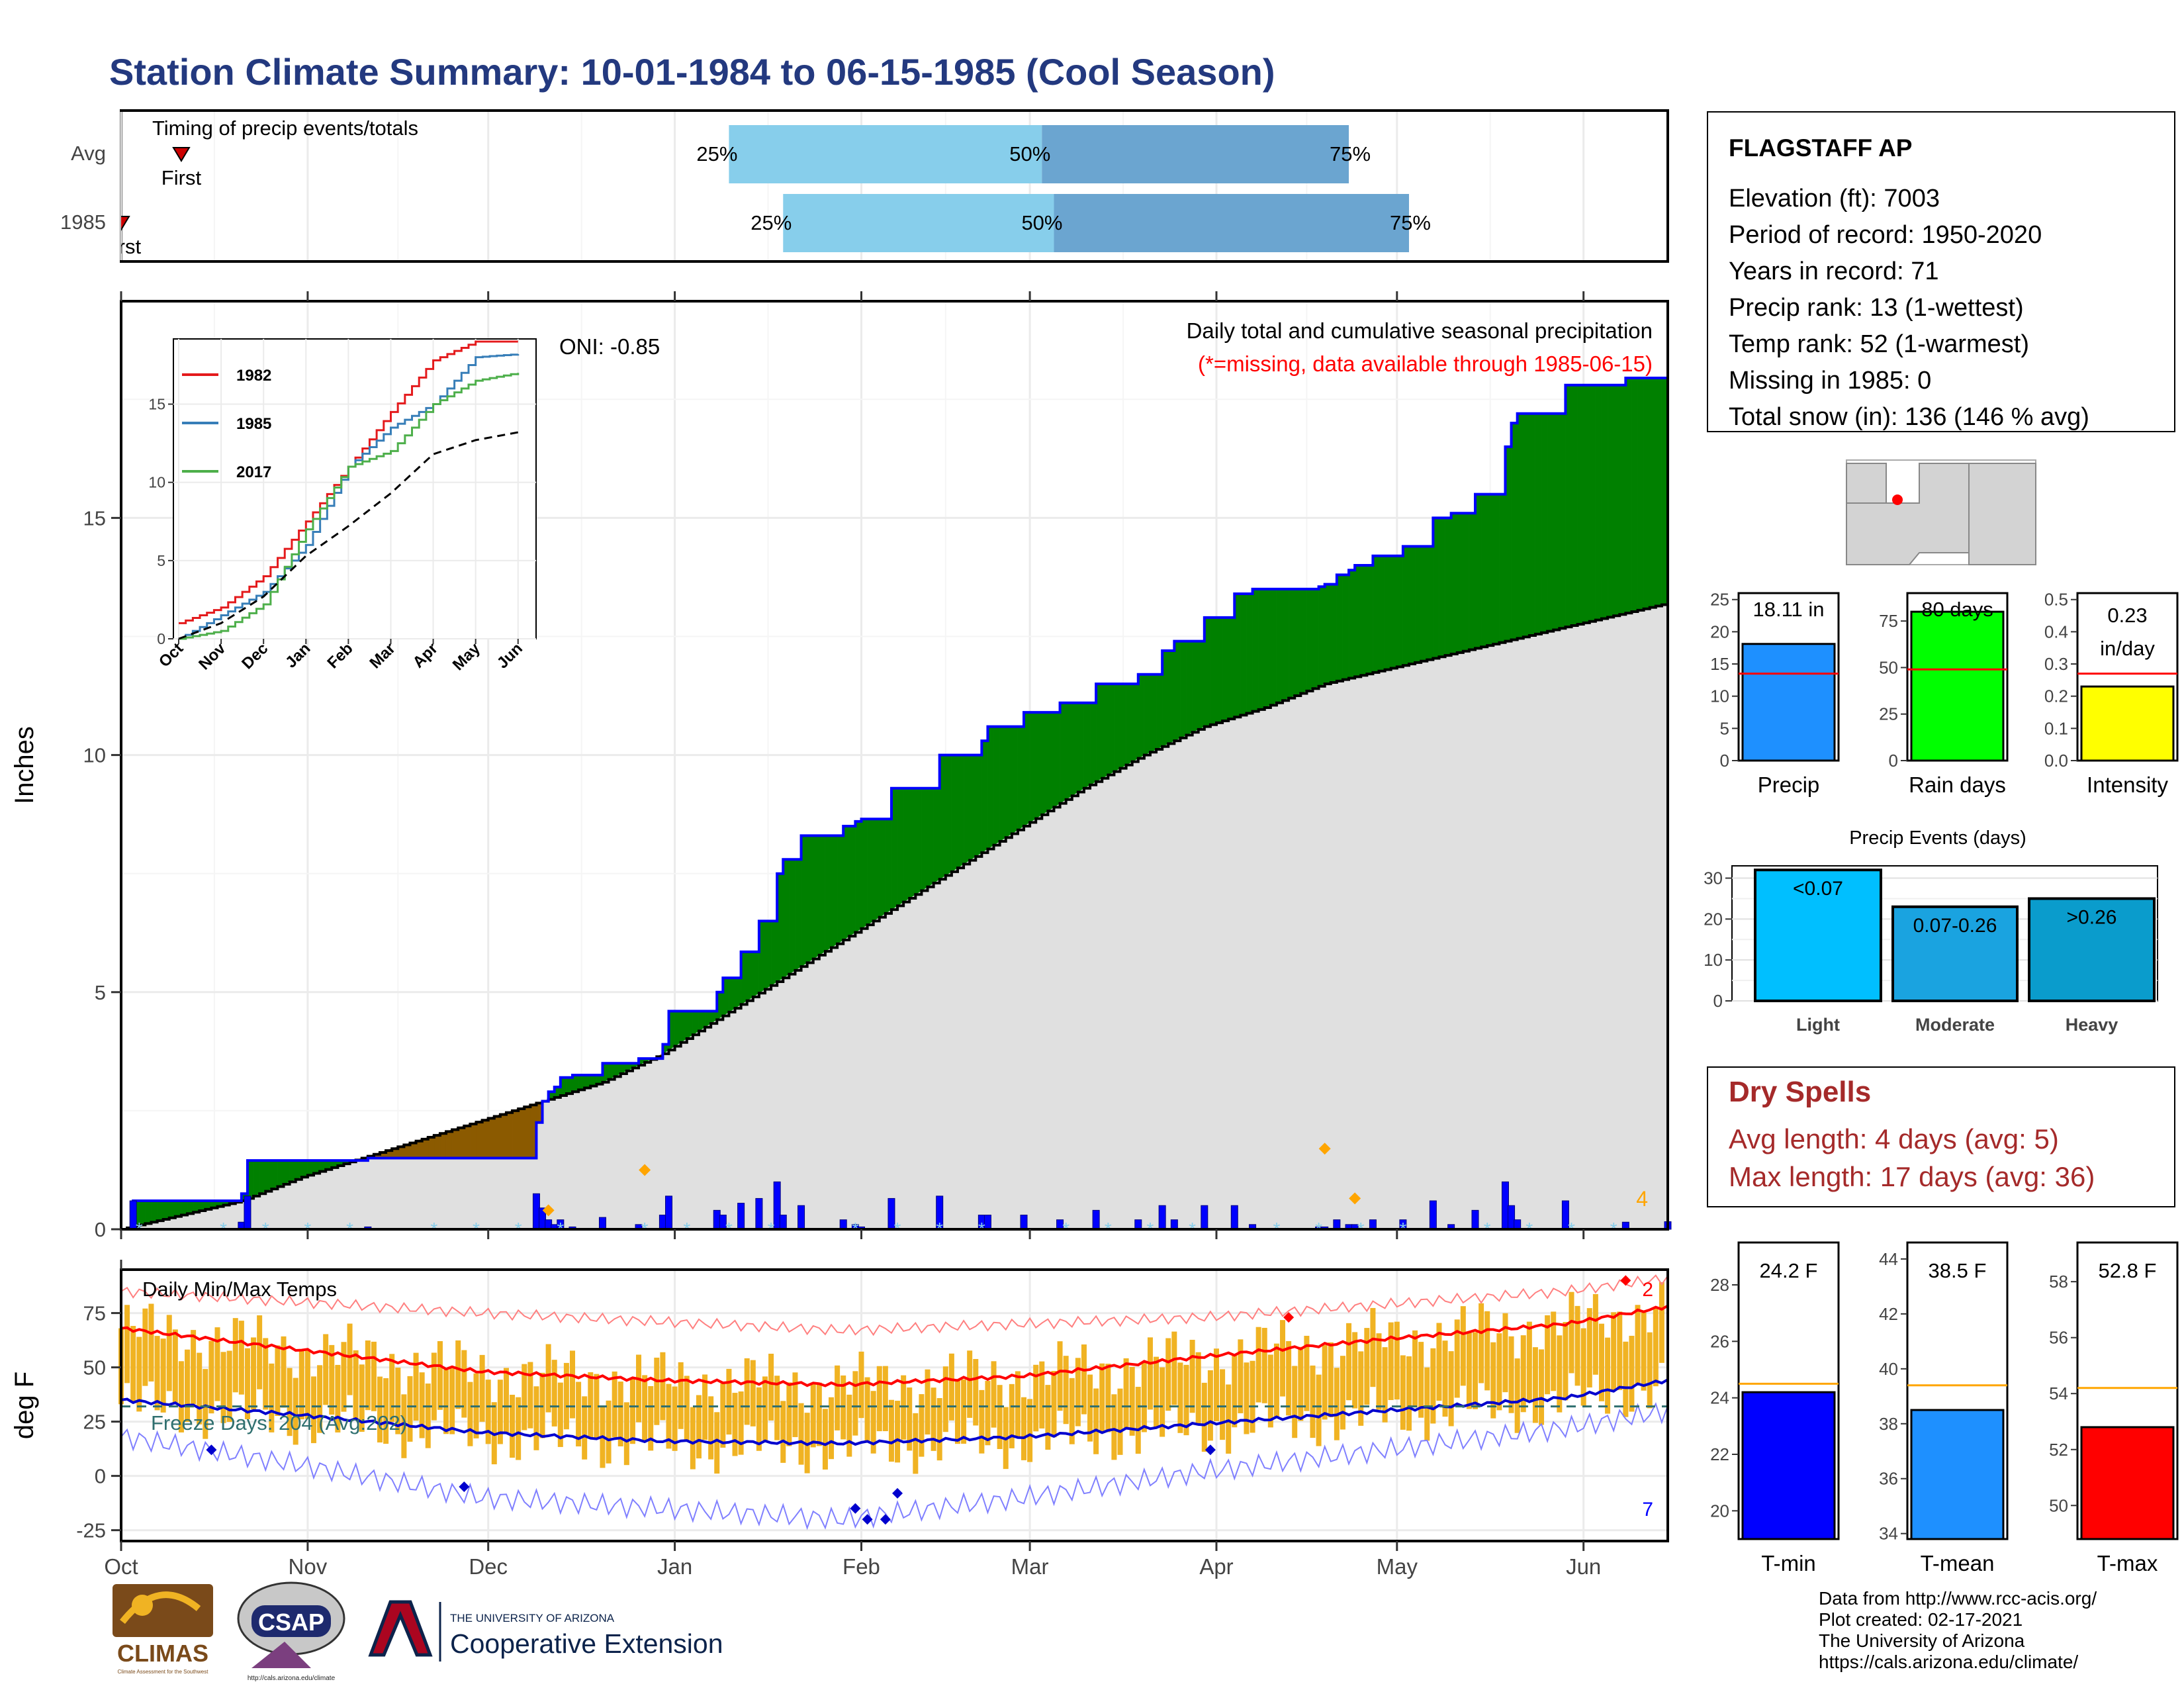 The image size is (2184, 1688). Describe the element at coordinates (285, 128) in the screenshot. I see `timing-panel-label: Timing of precip events/totals` at that location.